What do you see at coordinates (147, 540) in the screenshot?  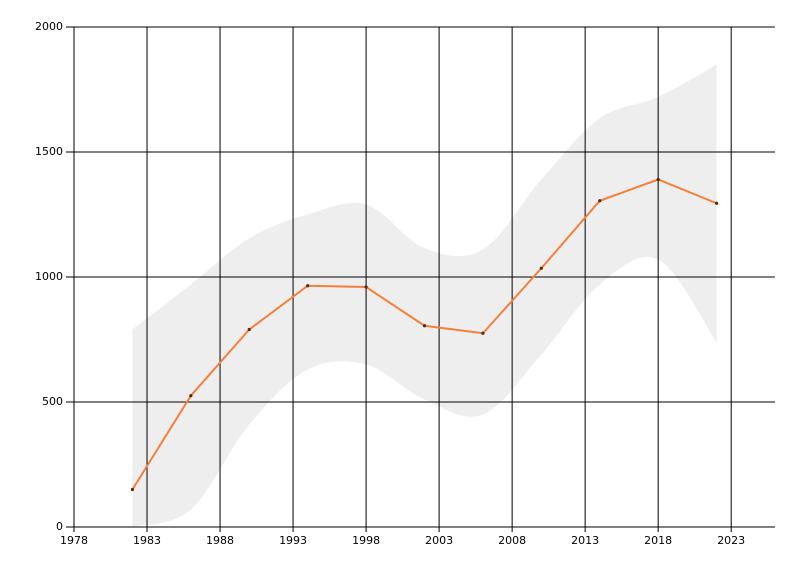 I see `x-tick-label: 1983` at bounding box center [147, 540].